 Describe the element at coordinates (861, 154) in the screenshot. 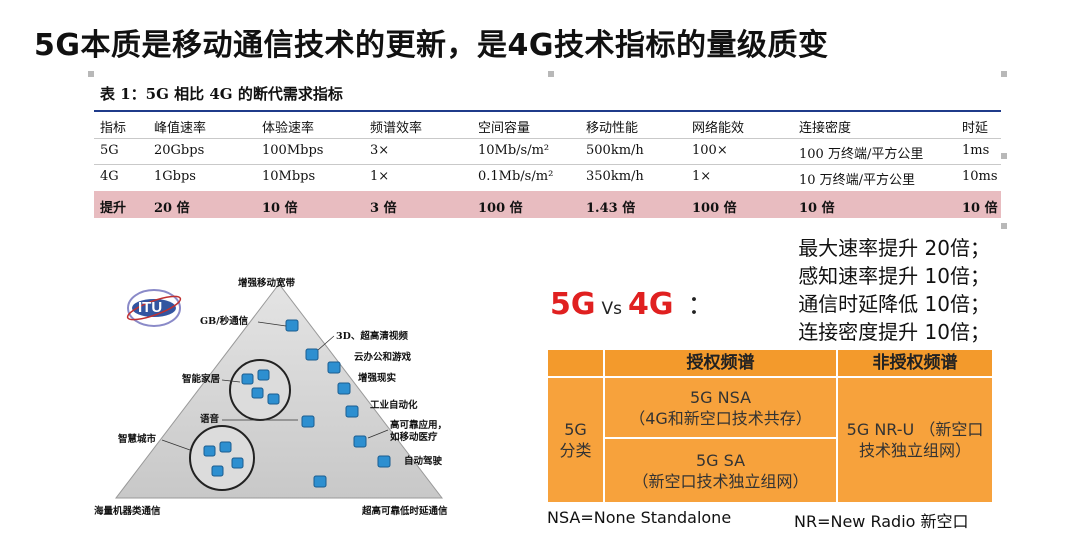

I see `table-cell: 100 万终端/平方公里` at that location.